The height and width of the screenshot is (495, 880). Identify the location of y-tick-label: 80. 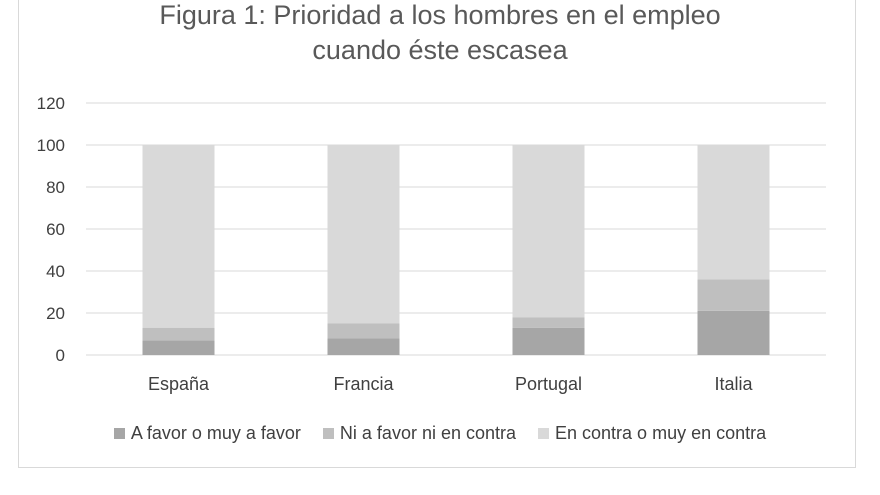
(55, 187).